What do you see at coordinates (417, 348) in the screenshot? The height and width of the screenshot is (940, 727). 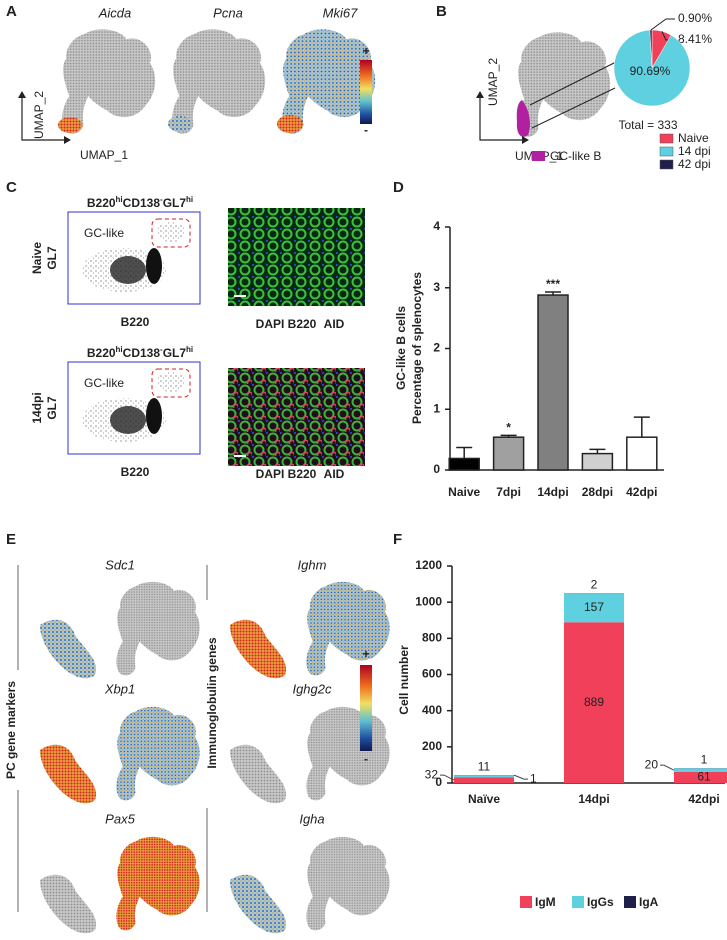 I see `y-axis-label: Percentage of splenocytes` at bounding box center [417, 348].